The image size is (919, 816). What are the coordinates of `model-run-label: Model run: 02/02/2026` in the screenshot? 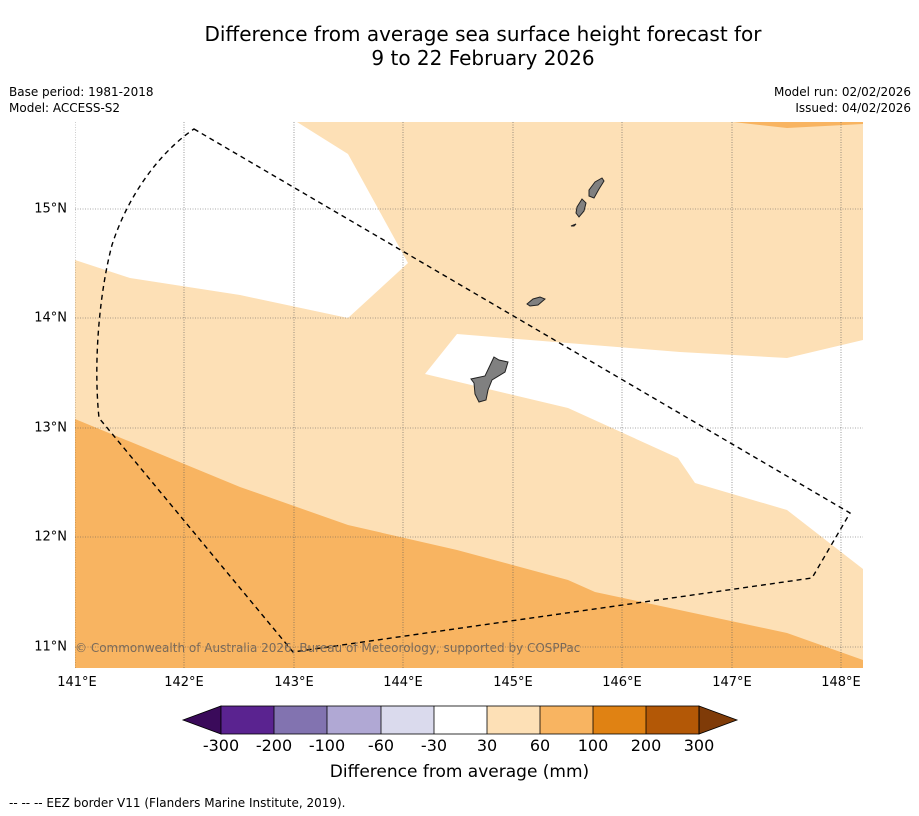 It's located at (842, 92).